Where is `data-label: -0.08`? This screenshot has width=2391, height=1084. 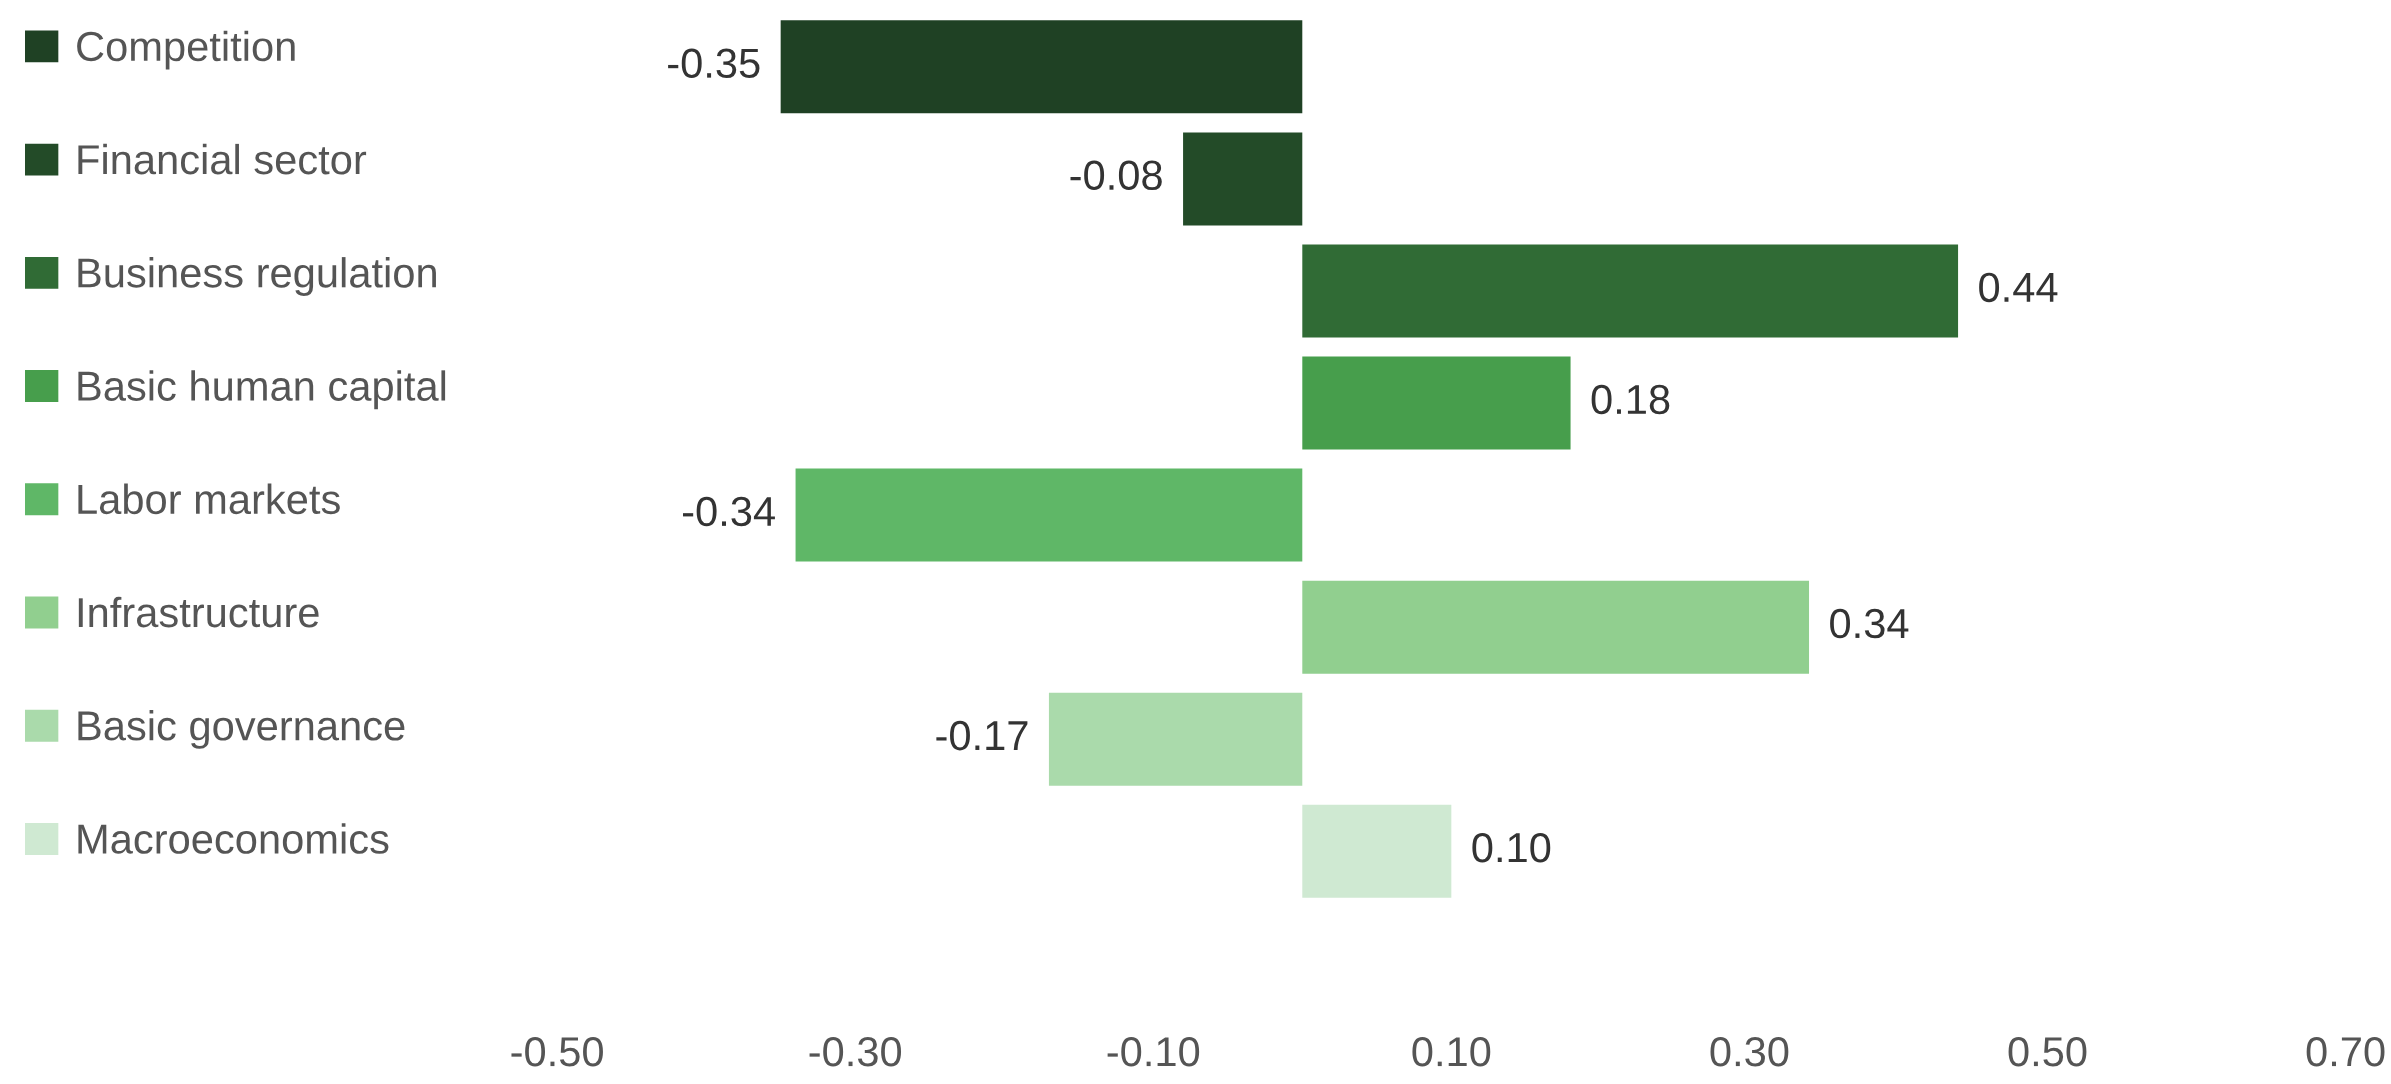
data-label: -0.08 is located at coordinates (1116, 175).